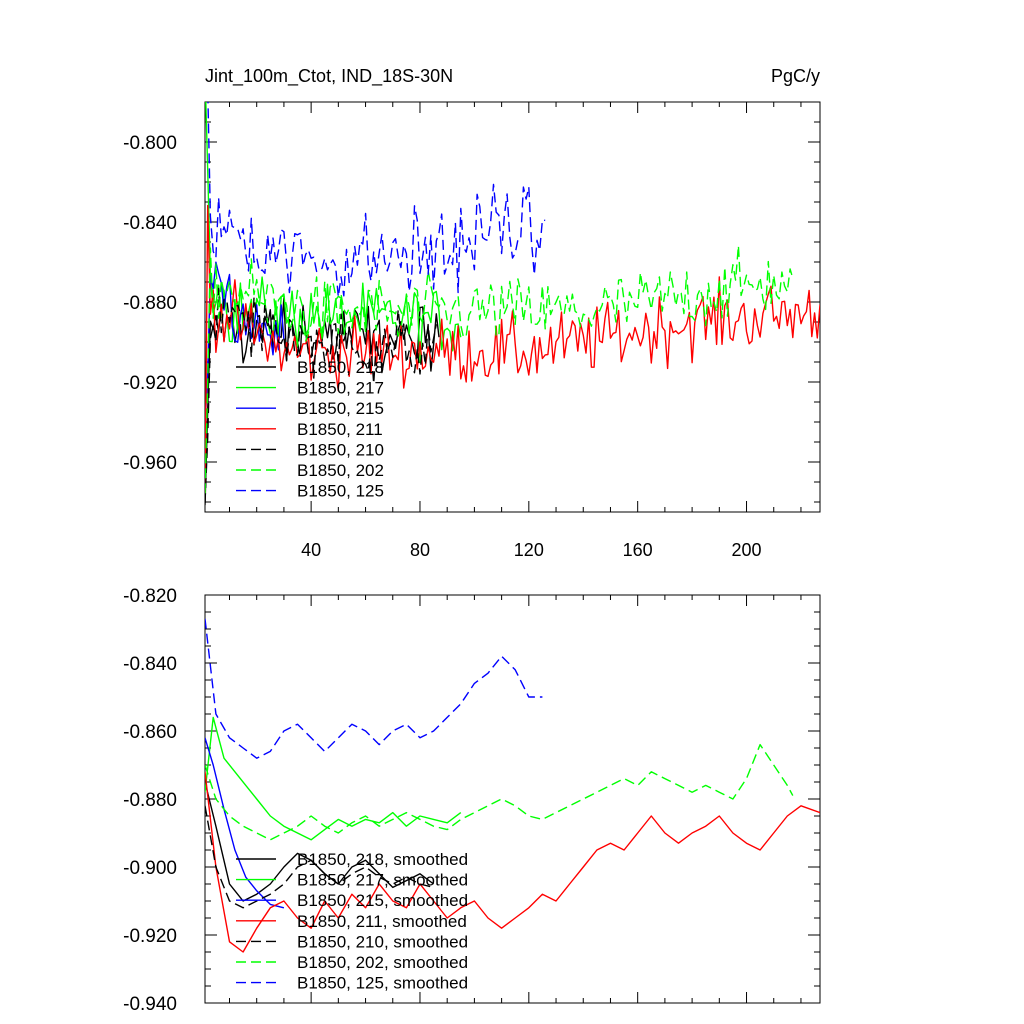  I want to click on legend-label: B1850, 217, smoothed, so click(382, 880).